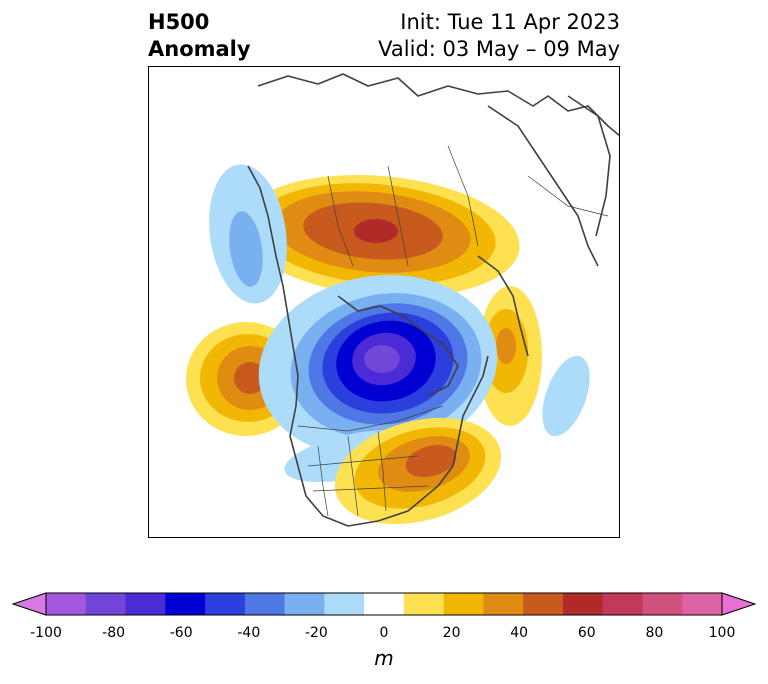 This screenshot has width=768, height=684. I want to click on anomaly-alaska-high, so click(380, 236).